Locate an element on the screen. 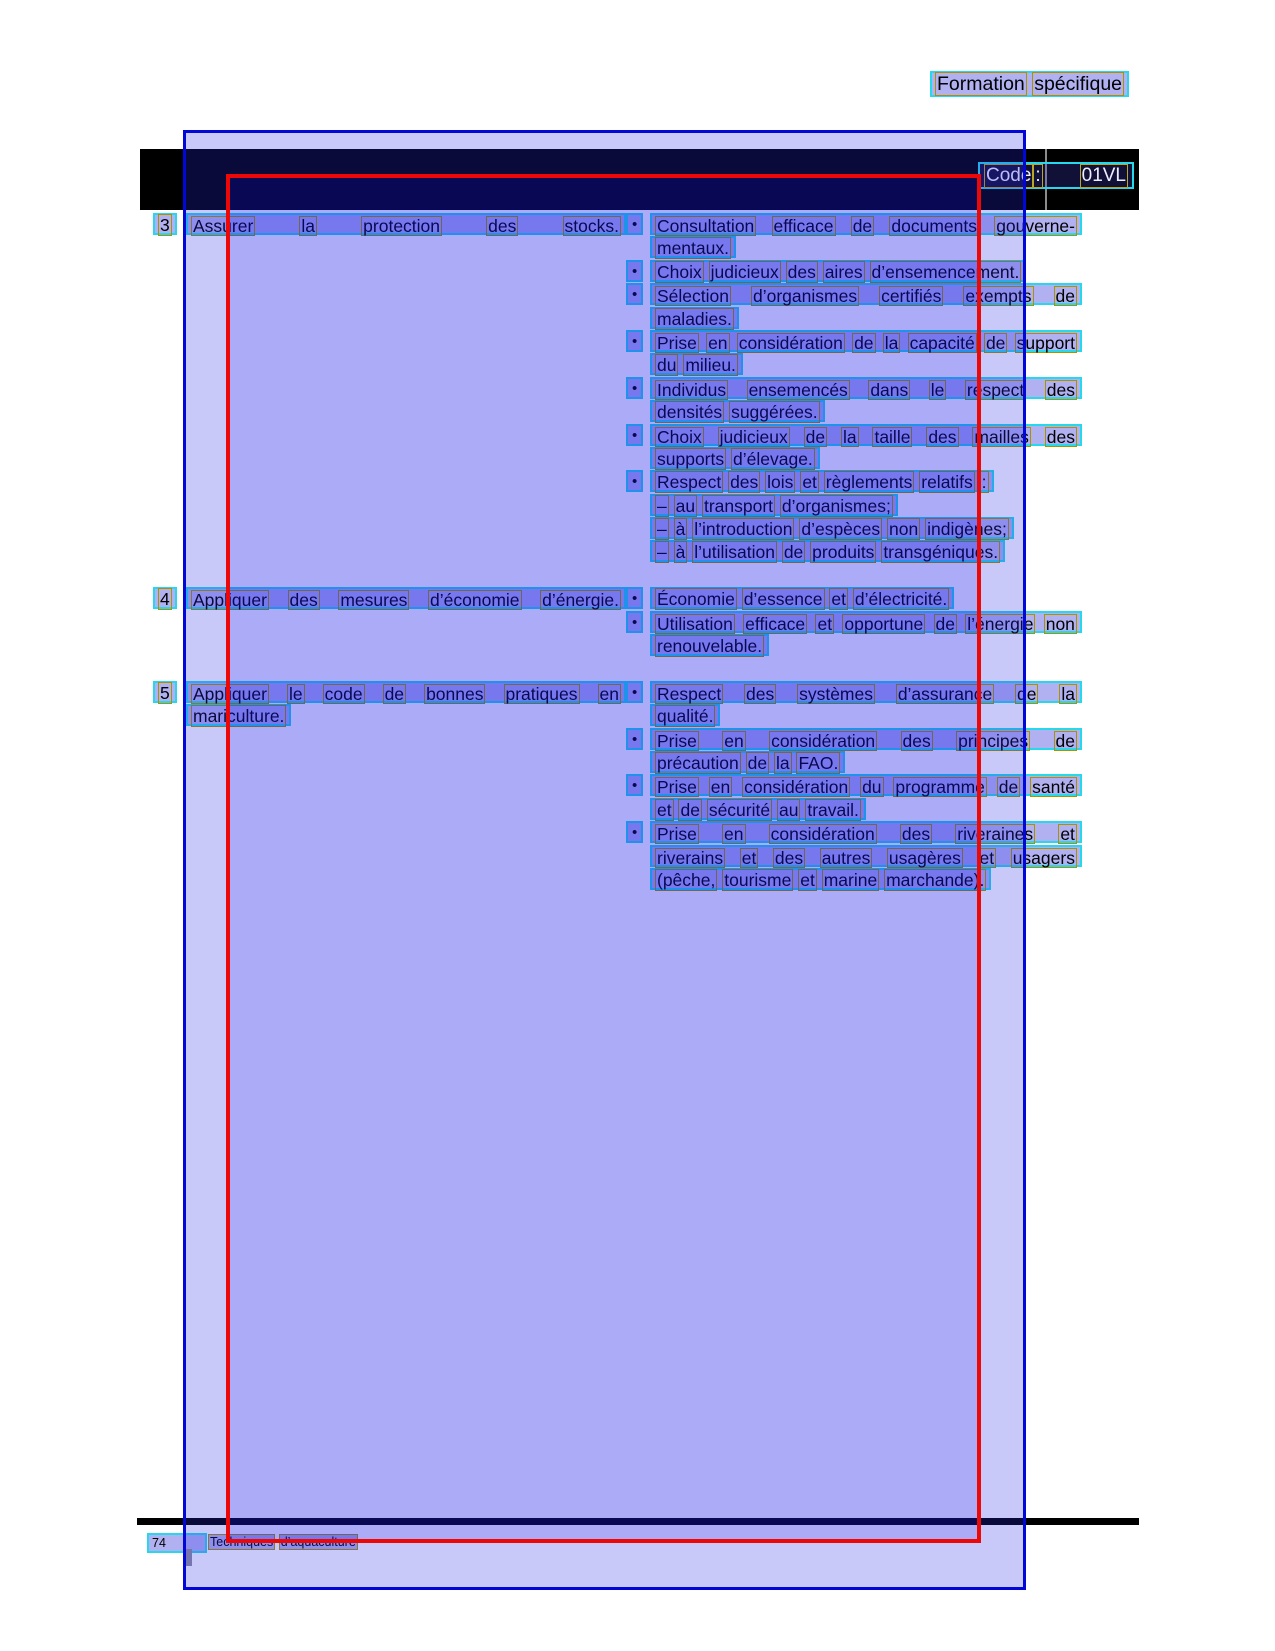  word-box: 01VL is located at coordinates (1103, 175).